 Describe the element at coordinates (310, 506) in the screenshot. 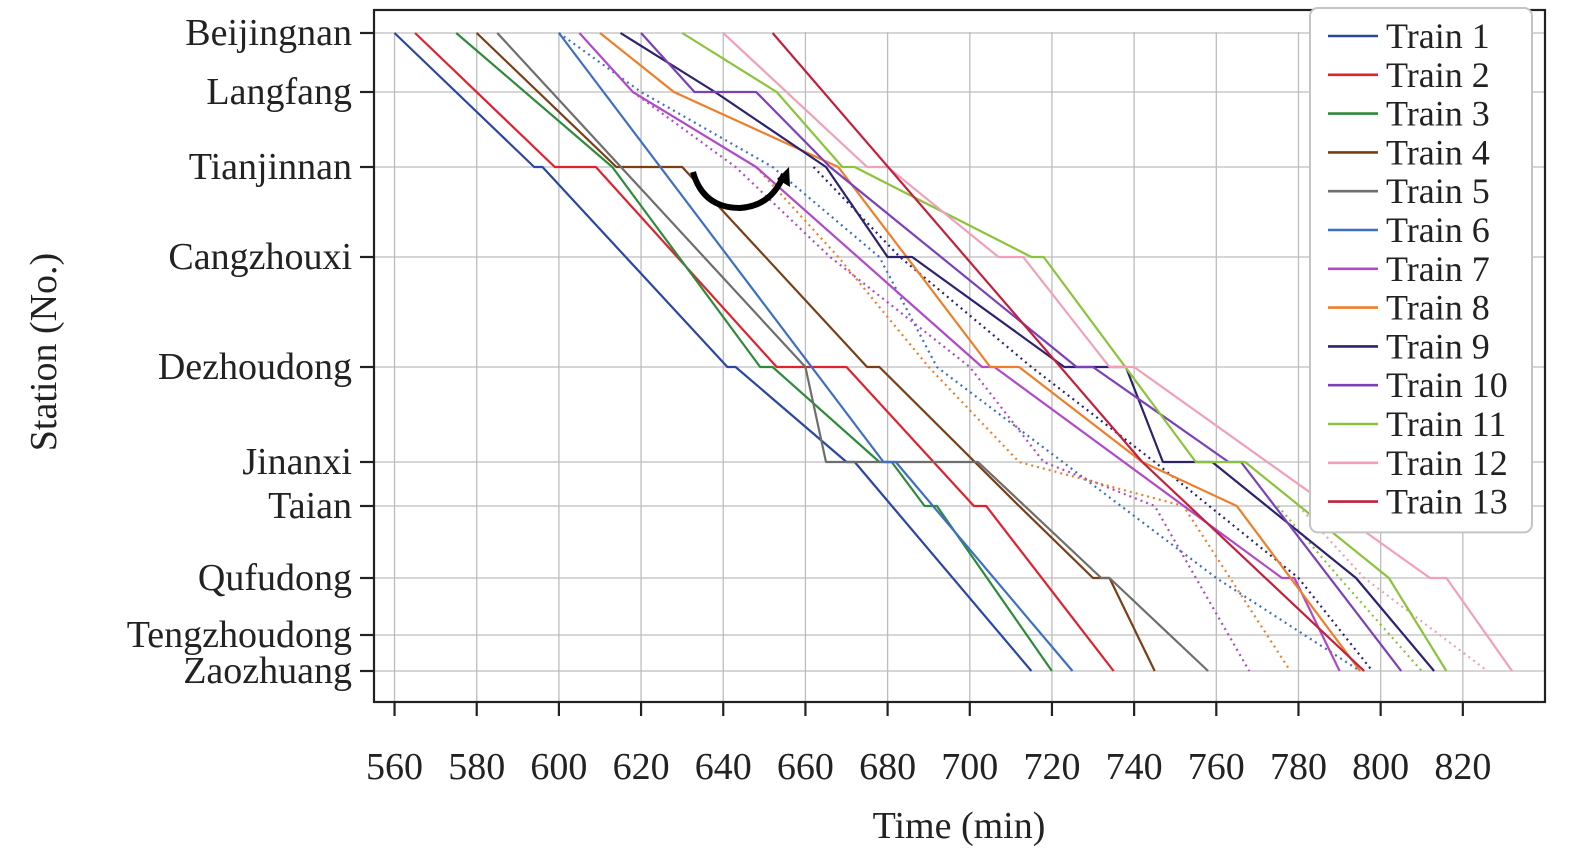

I see `station-label: Taian` at that location.